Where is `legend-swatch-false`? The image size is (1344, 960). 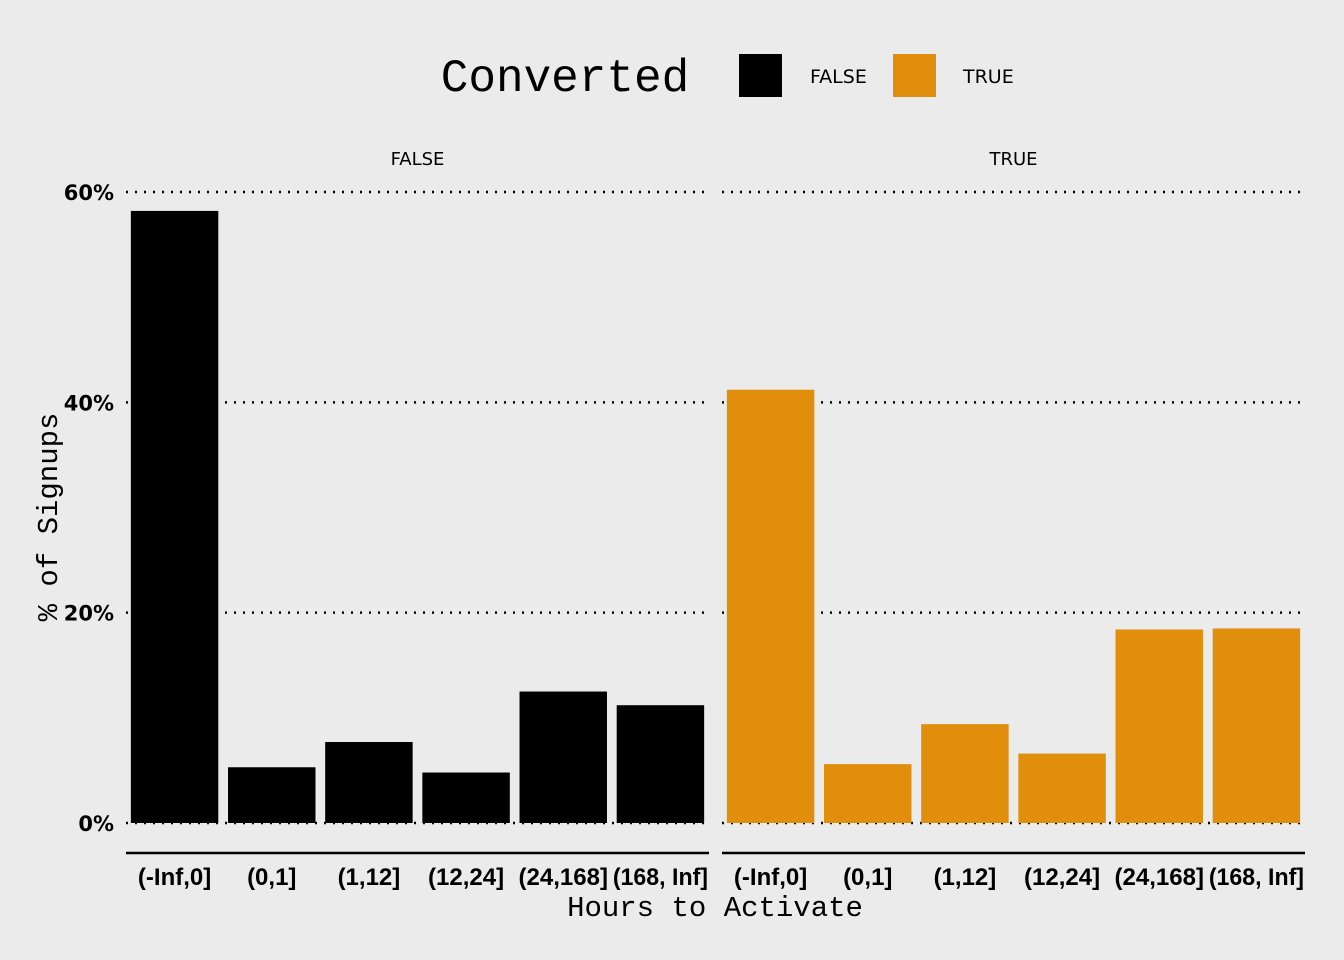
legend-swatch-false is located at coordinates (760, 75).